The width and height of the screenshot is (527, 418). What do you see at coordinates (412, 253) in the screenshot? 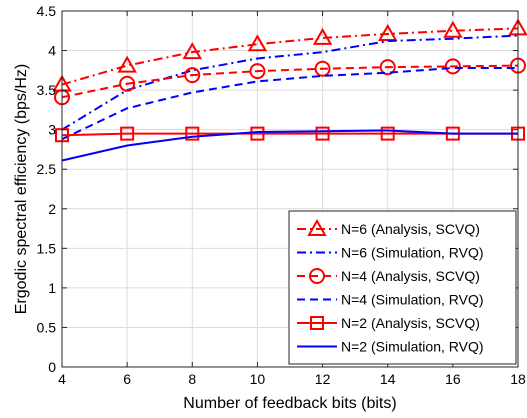
I see `legend-label: N=6 (Simulation, RVQ)` at bounding box center [412, 253].